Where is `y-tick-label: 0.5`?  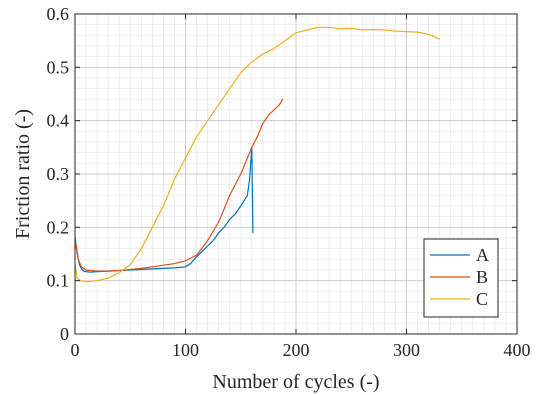 y-tick-label: 0.5 is located at coordinates (58, 67).